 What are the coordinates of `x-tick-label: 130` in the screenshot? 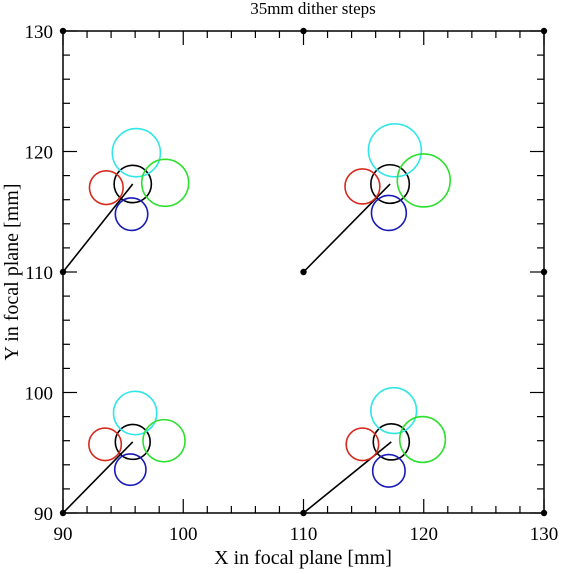 It's located at (544, 534).